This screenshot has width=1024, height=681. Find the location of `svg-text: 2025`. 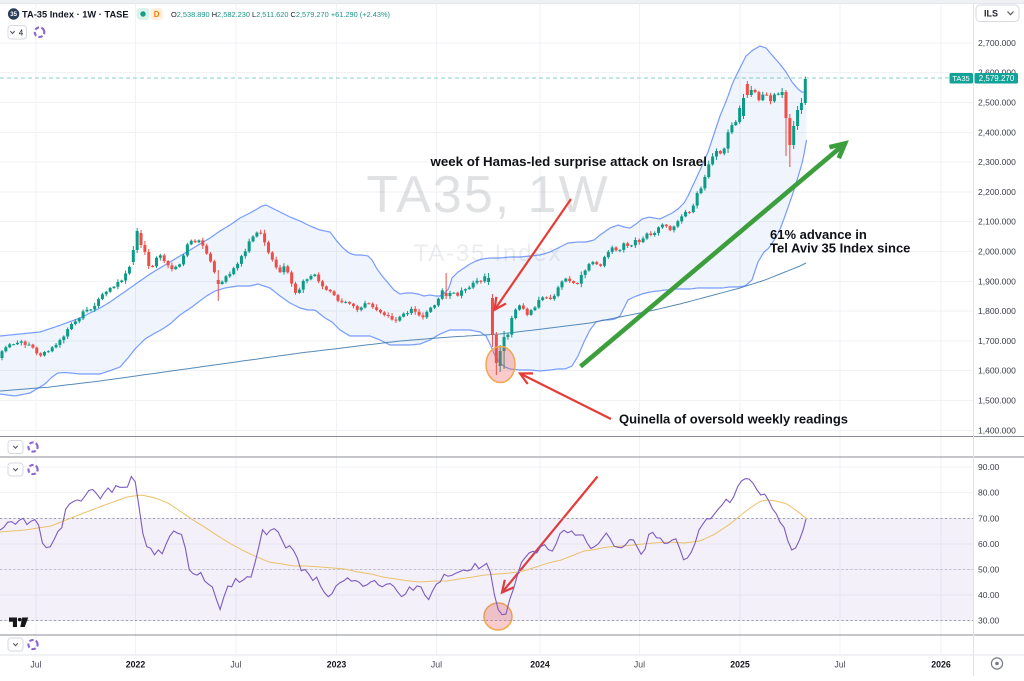

svg-text: 2025 is located at coordinates (740, 665).